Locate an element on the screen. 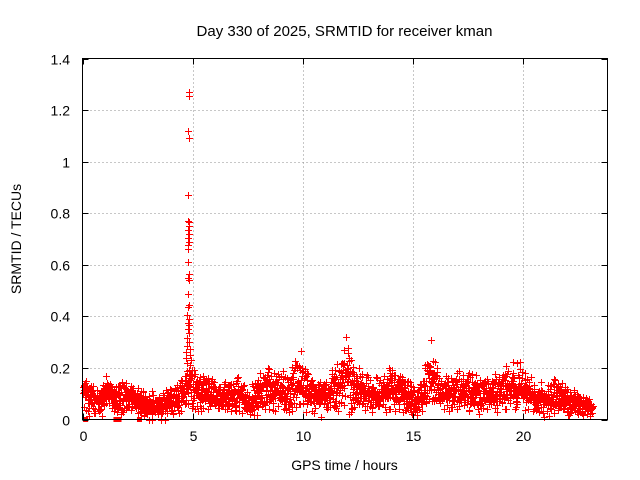 This screenshot has height=480, width=640. x-tick-label: 15 is located at coordinates (414, 436).